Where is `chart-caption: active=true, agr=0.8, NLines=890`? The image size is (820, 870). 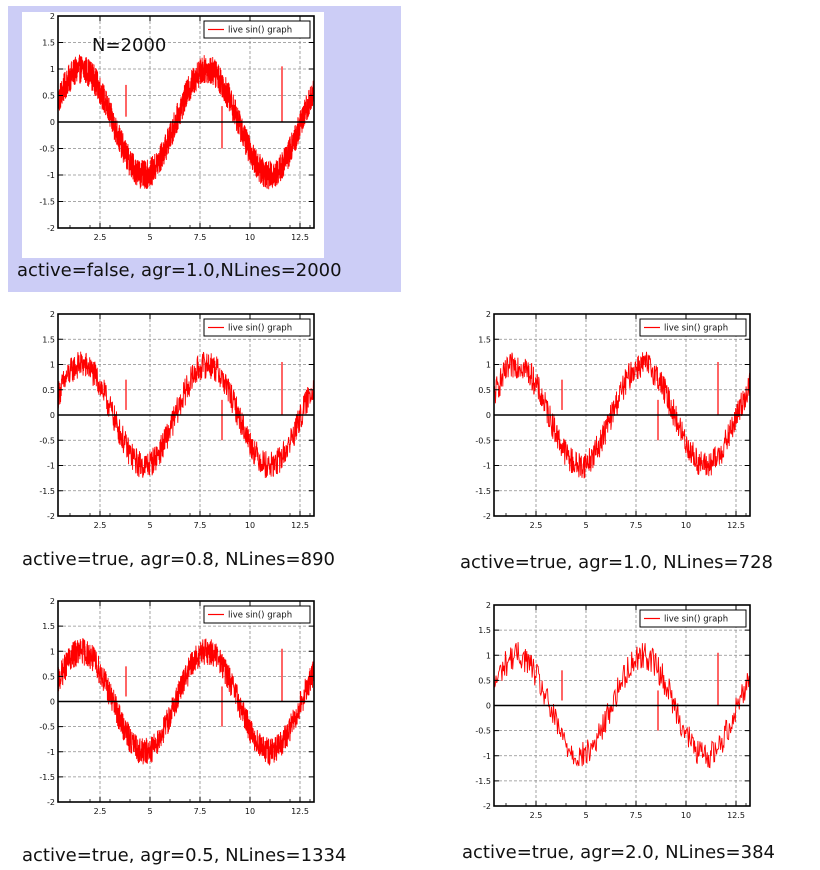 chart-caption: active=true, agr=0.8, NLines=890 is located at coordinates (178, 559).